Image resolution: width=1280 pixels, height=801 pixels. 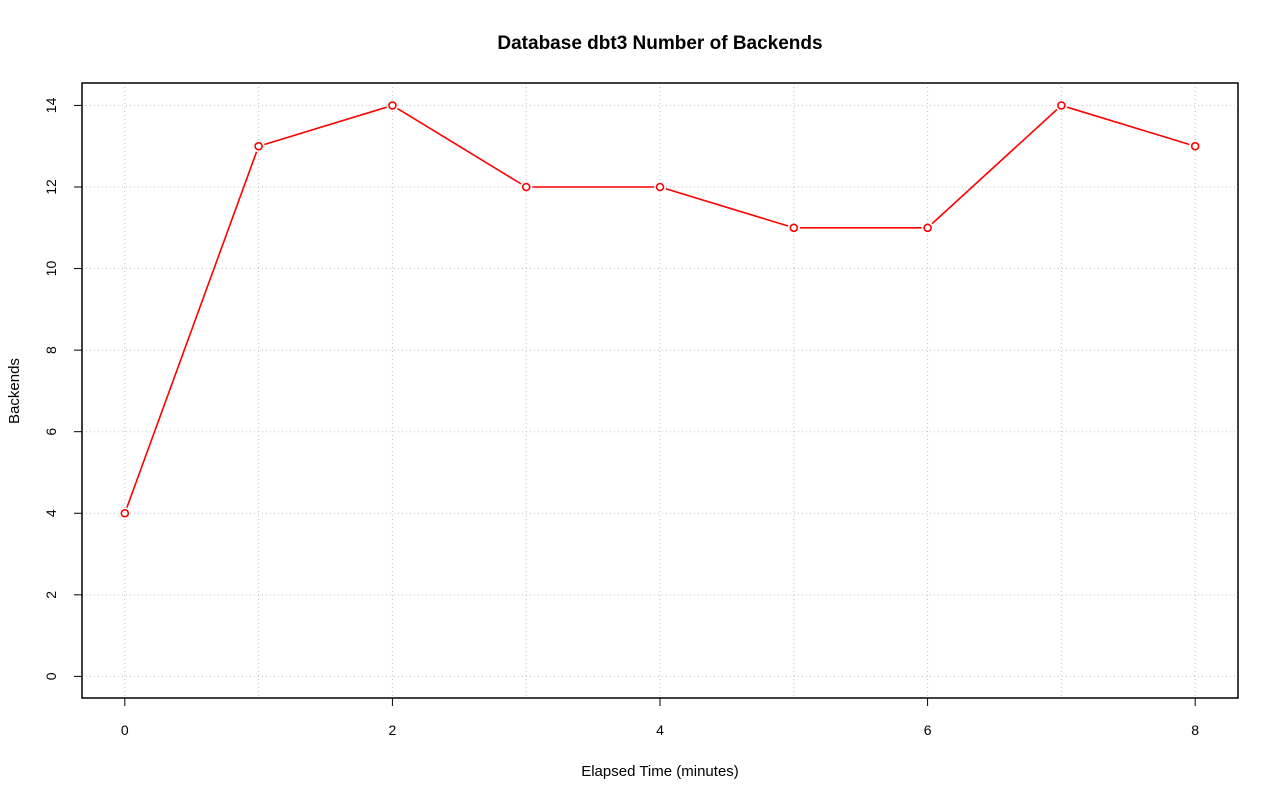 What do you see at coordinates (660, 730) in the screenshot?
I see `x-tick-label: 4` at bounding box center [660, 730].